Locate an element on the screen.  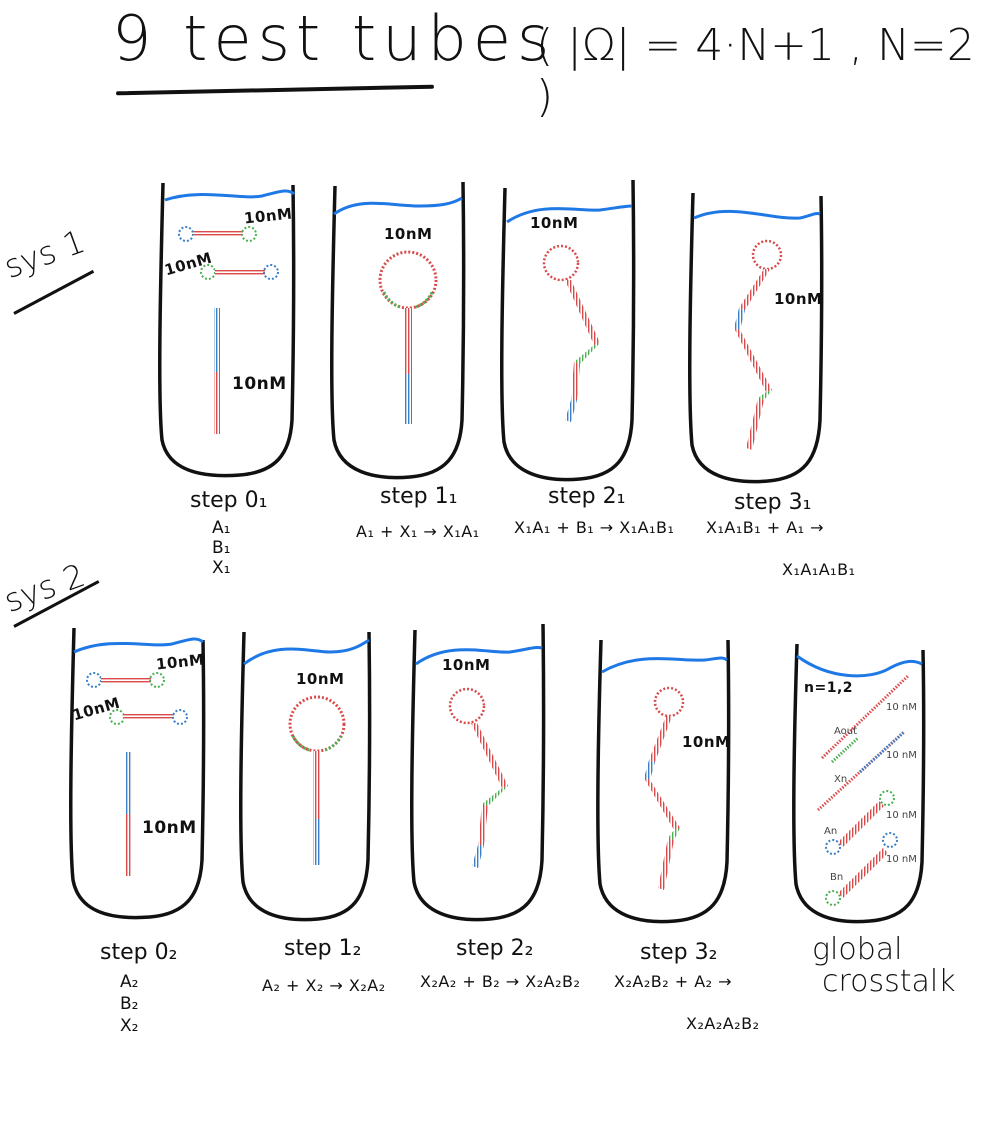
tube-sys1-step0 is located at coordinates (227, 330).